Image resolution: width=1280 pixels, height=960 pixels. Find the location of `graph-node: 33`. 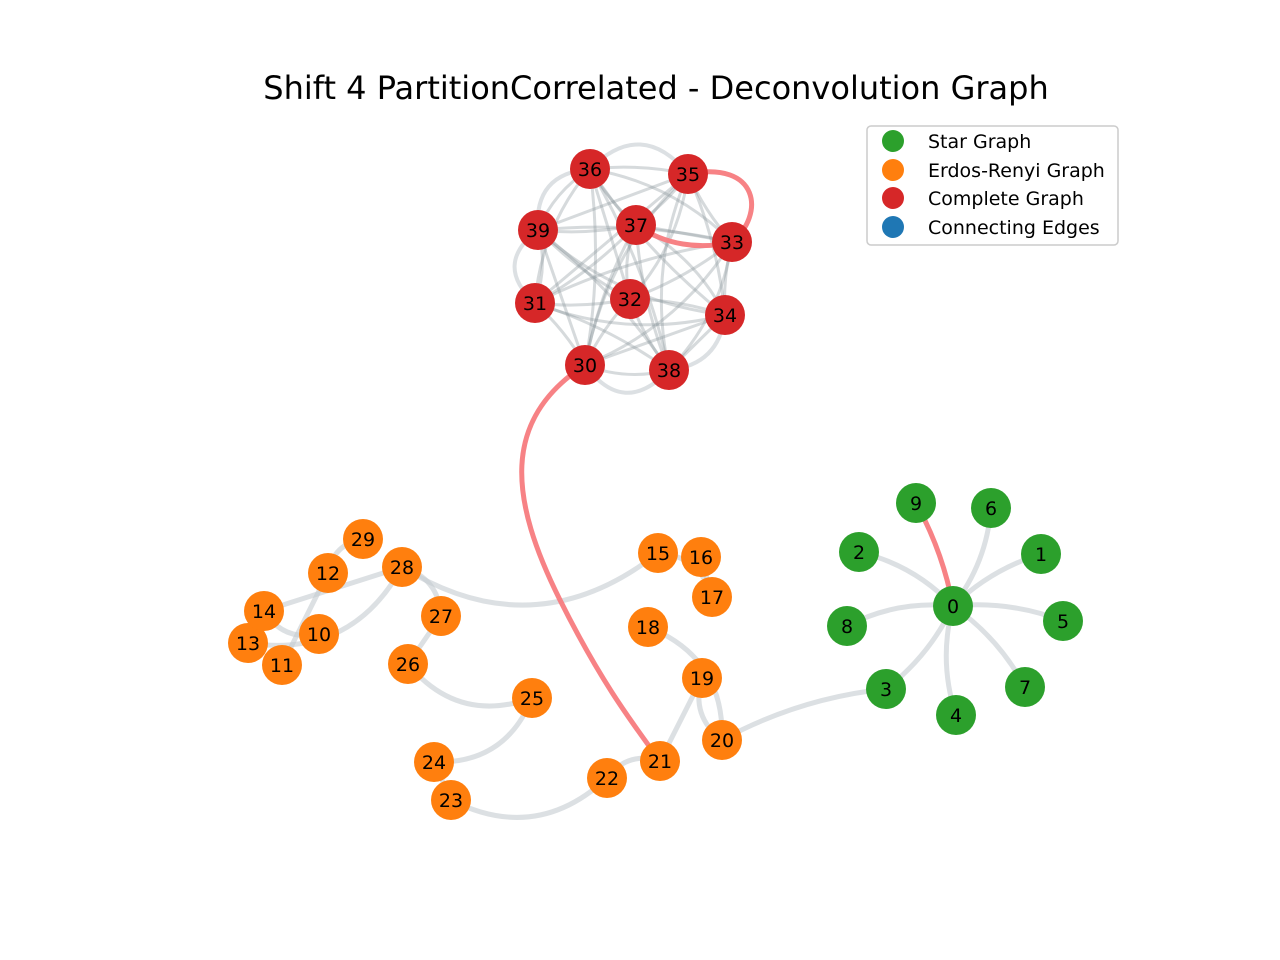

graph-node: 33 is located at coordinates (732, 242).